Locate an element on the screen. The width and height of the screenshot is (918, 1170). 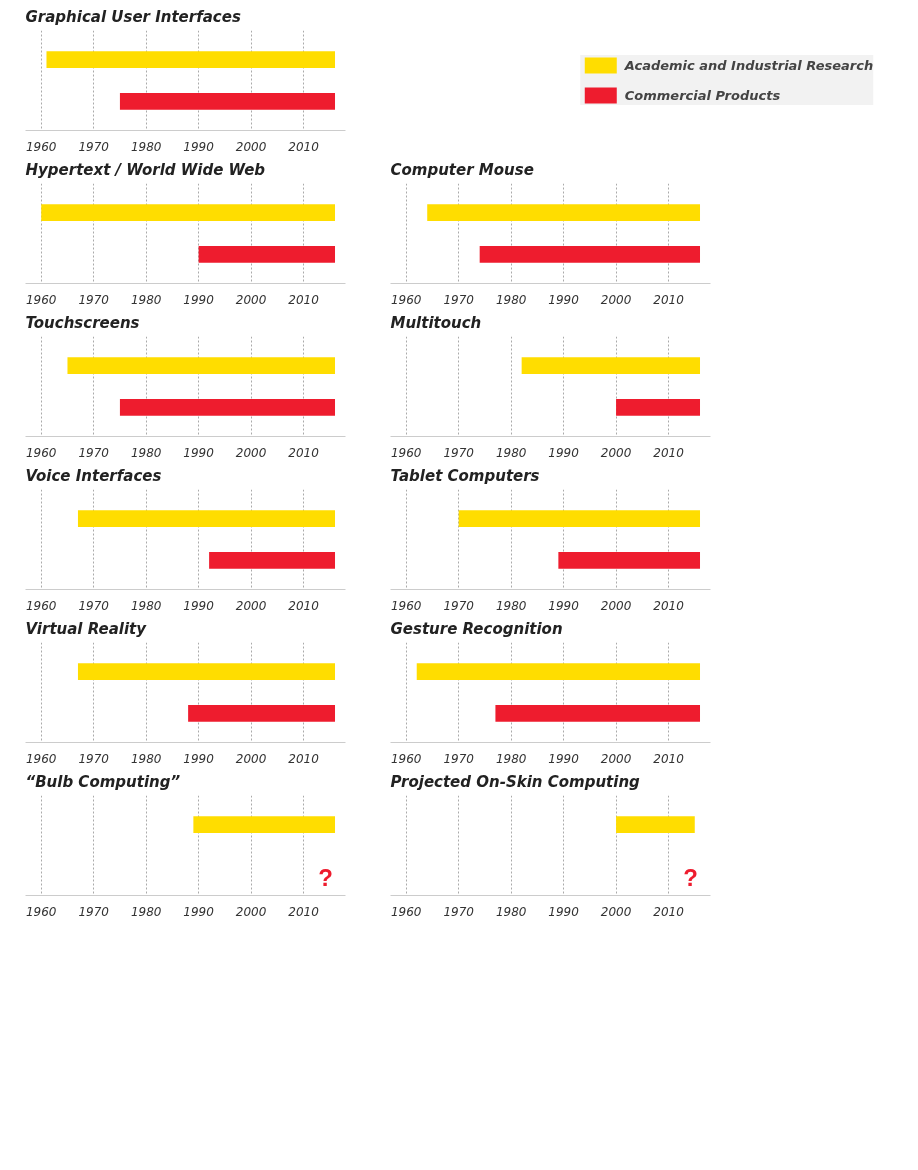
chart-title: Touchscreens is located at coordinates (82, 322).